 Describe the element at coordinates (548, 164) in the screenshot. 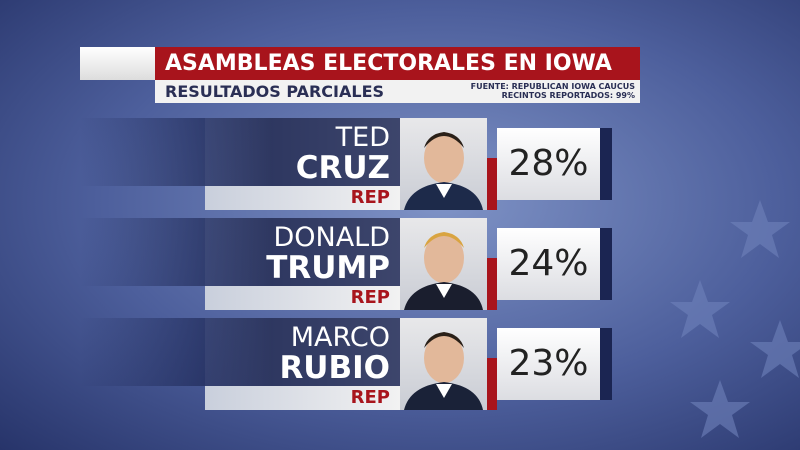

I see `result: 28%` at that location.